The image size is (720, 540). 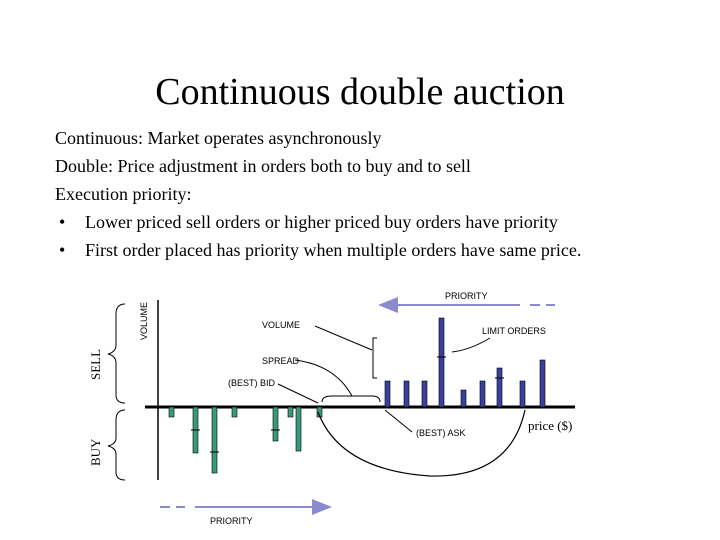 What do you see at coordinates (245, 440) in the screenshot?
I see `buy-orders` at bounding box center [245, 440].